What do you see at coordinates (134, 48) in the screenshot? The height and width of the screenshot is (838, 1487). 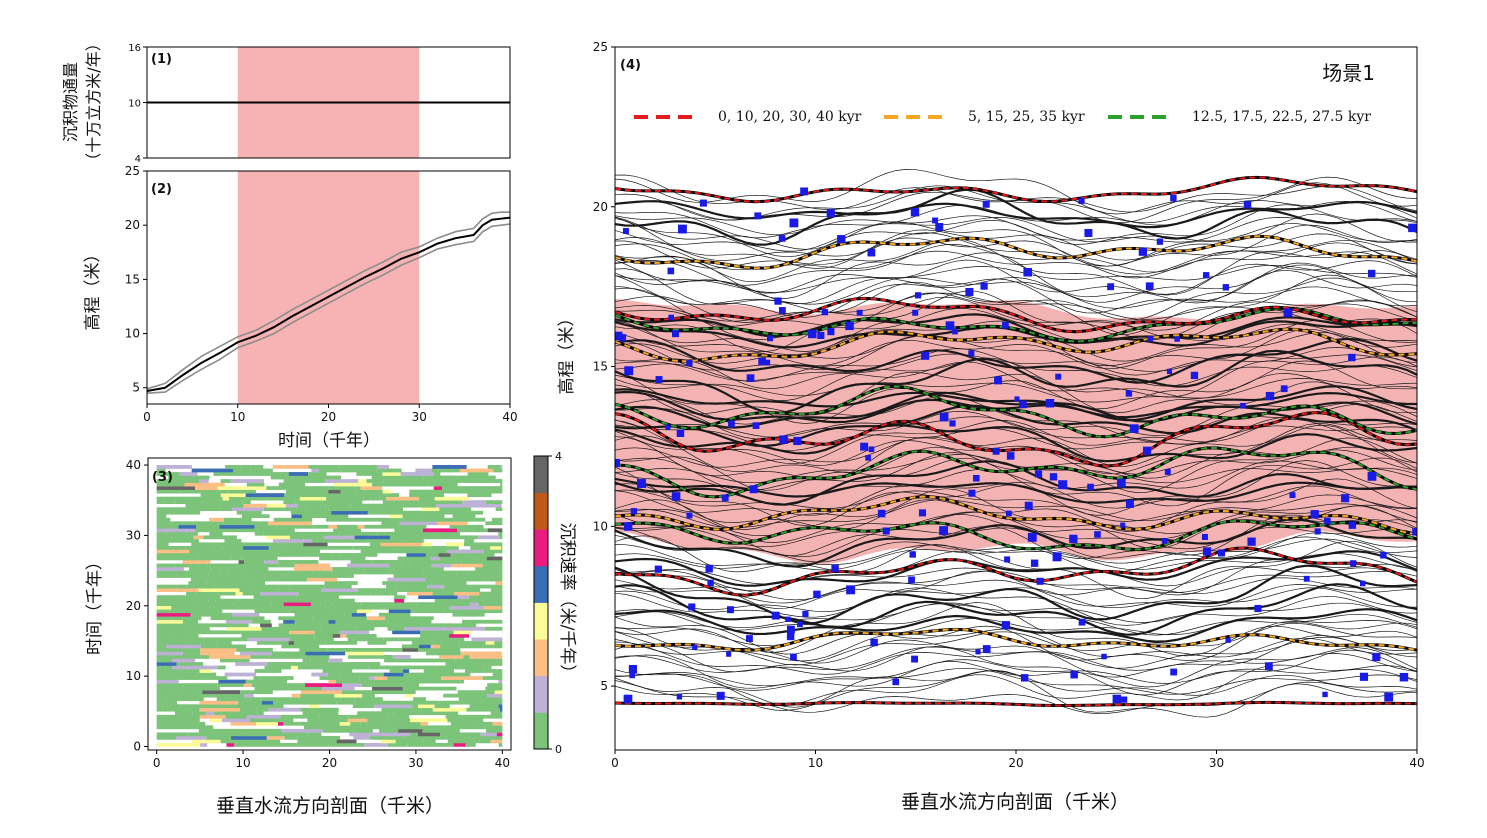 I see `panel-1-ytick-label: 16` at bounding box center [134, 48].